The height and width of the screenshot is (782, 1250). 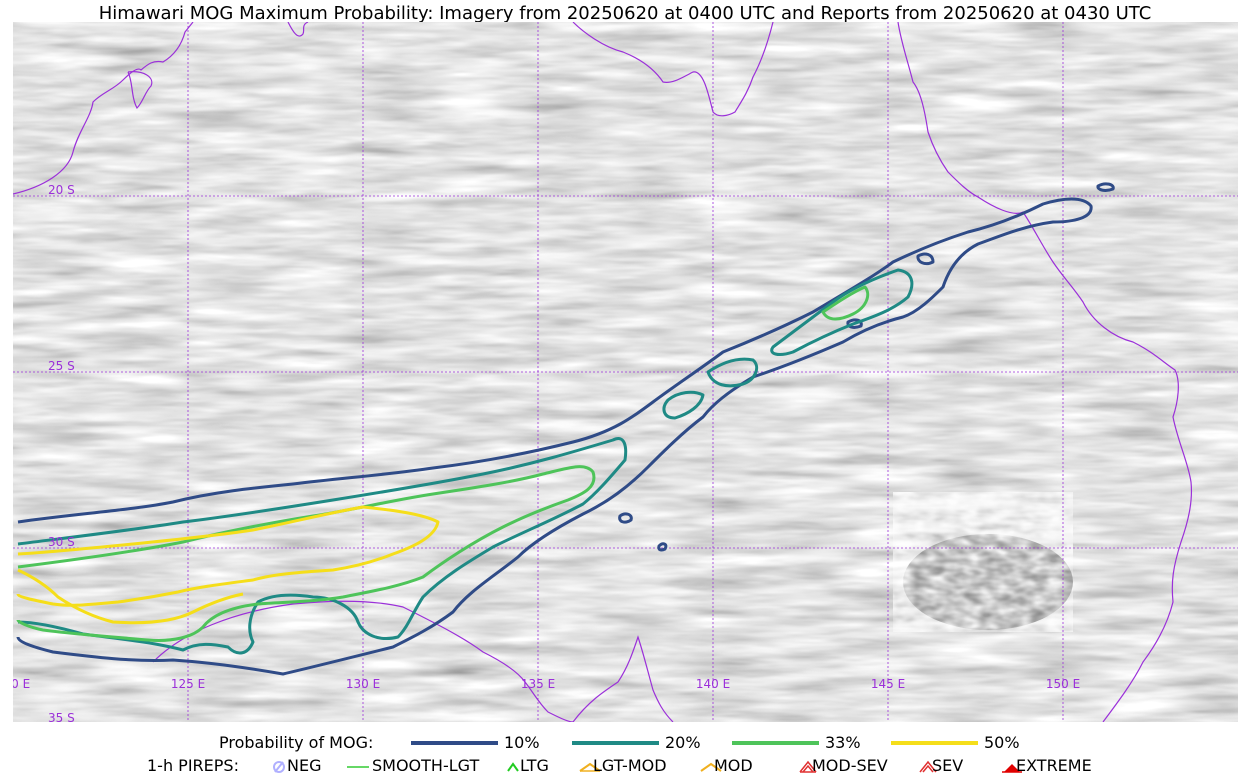 I want to click on pirep-label: LGT-MOD, so click(x=630, y=765).